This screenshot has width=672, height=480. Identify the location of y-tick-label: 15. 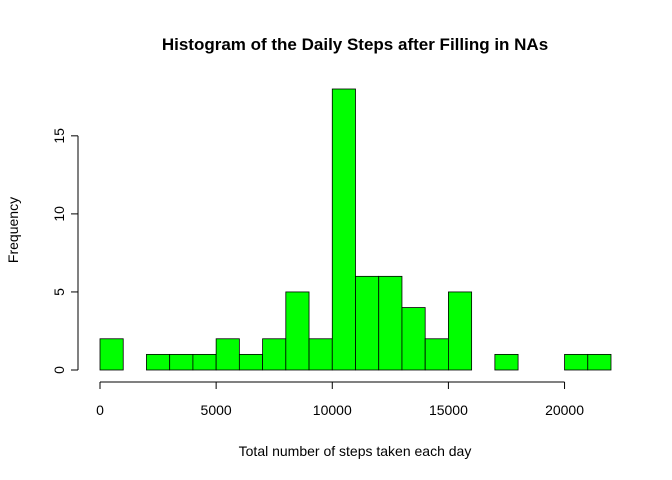
(59, 136).